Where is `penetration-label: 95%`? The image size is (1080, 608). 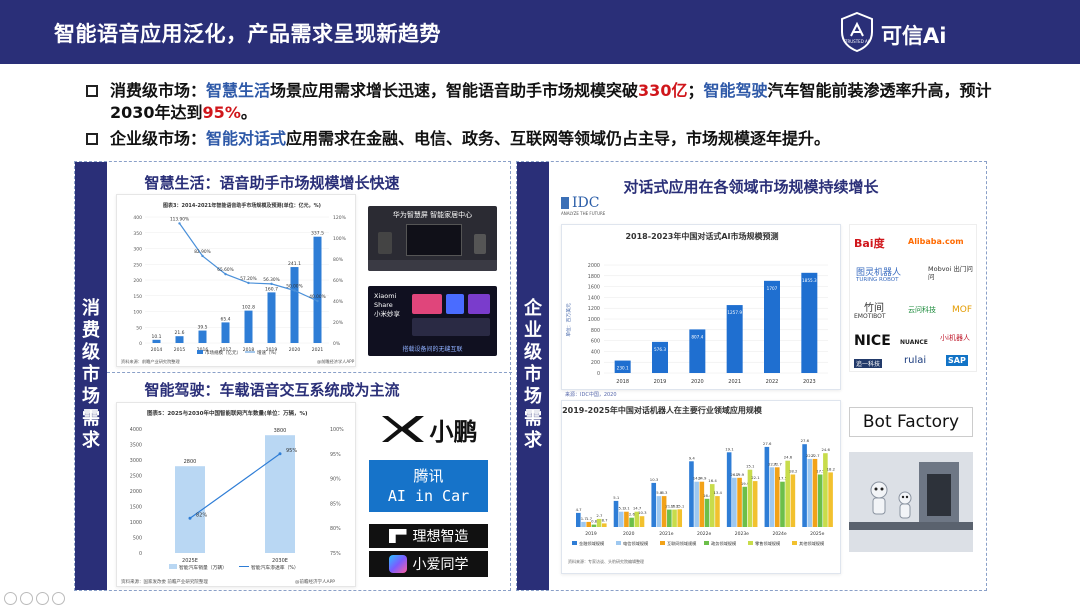
penetration-label: 95% is located at coordinates (291, 451).